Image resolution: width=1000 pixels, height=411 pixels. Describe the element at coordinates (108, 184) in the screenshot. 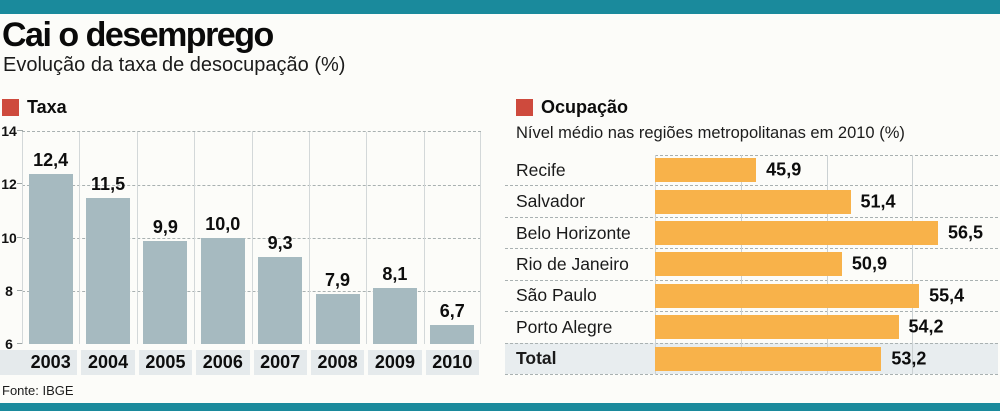

I see `bar-value-label: 11,5` at that location.